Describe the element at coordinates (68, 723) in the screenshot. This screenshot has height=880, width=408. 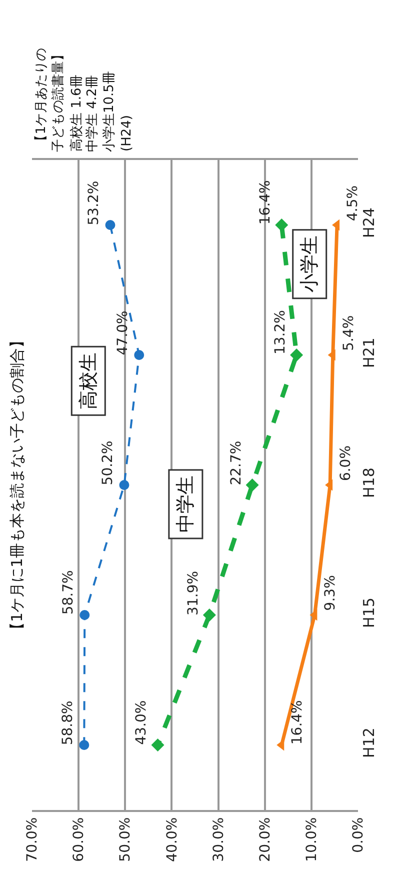
I see `data-label: 58.8%` at that location.